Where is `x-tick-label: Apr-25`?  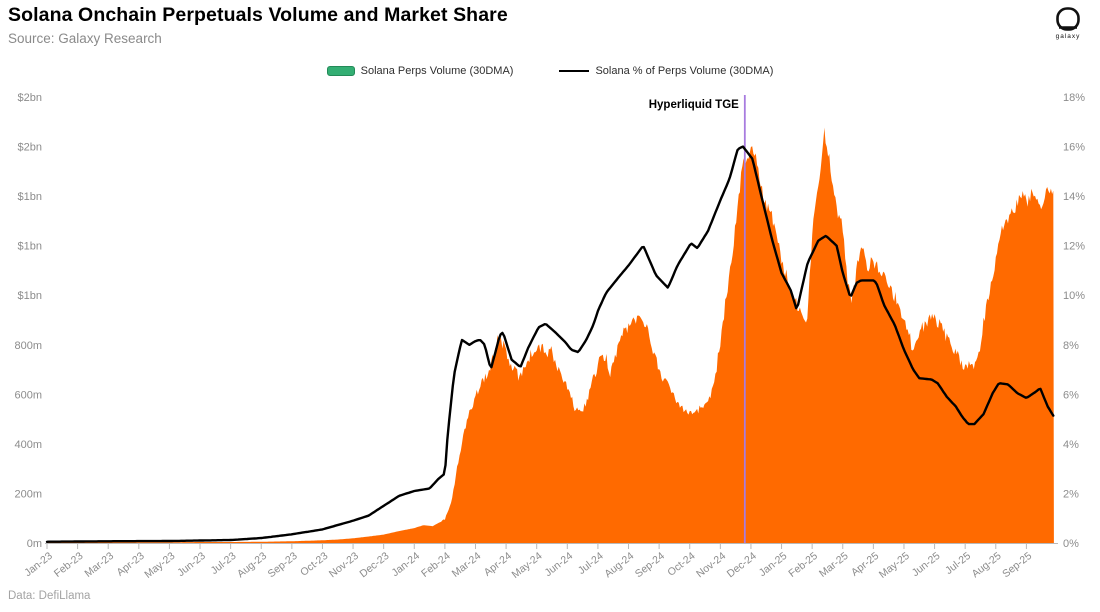 x-tick-label: Apr-25 is located at coordinates (865, 564).